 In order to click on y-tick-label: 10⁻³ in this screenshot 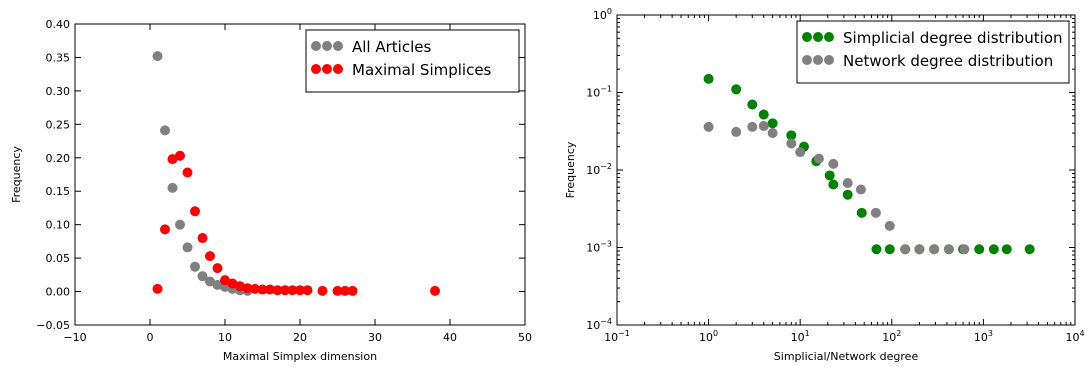, I will do `click(599, 247)`.